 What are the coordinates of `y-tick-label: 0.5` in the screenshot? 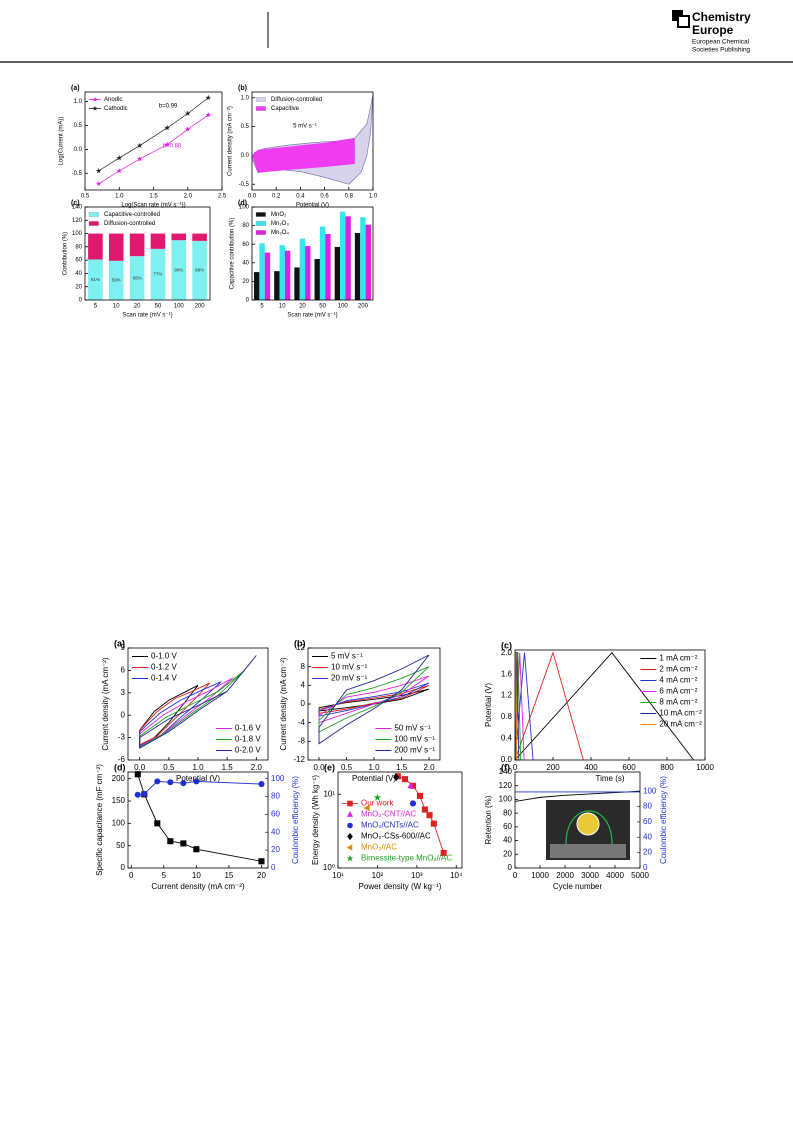 It's located at (78, 126).